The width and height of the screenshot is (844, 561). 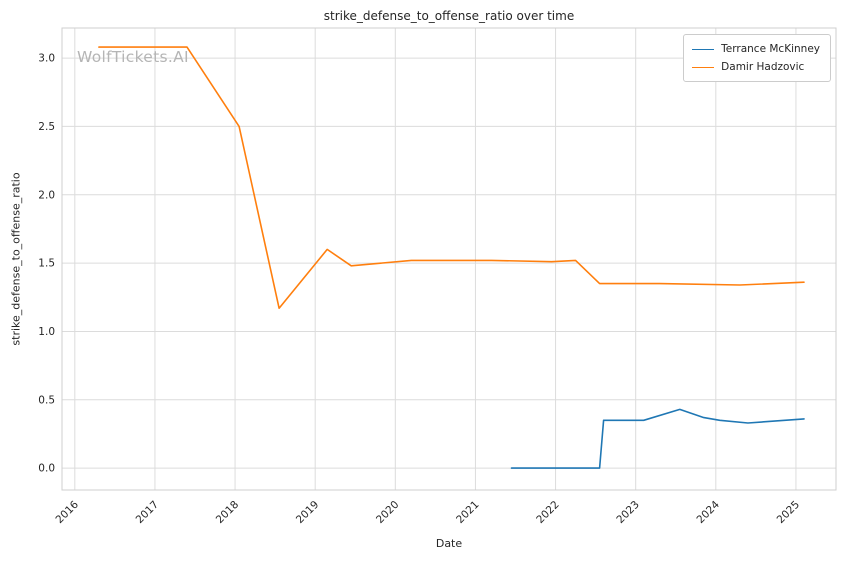 I want to click on y-tick-label: 3.0, so click(x=46, y=59).